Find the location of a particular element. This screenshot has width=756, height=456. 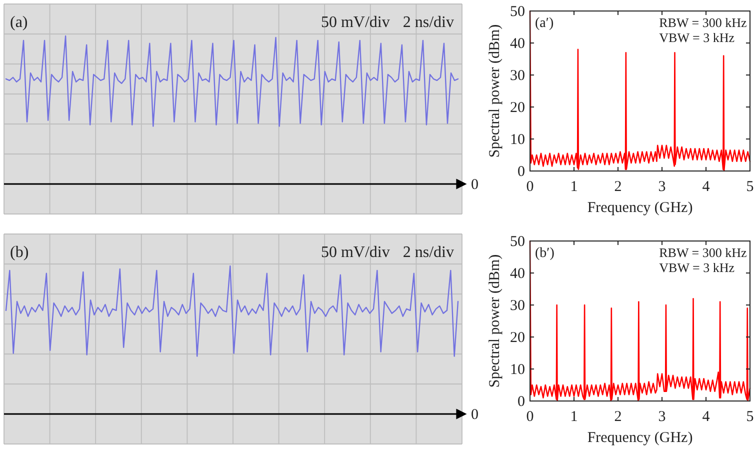

chart-title: (a′) is located at coordinates (544, 23).